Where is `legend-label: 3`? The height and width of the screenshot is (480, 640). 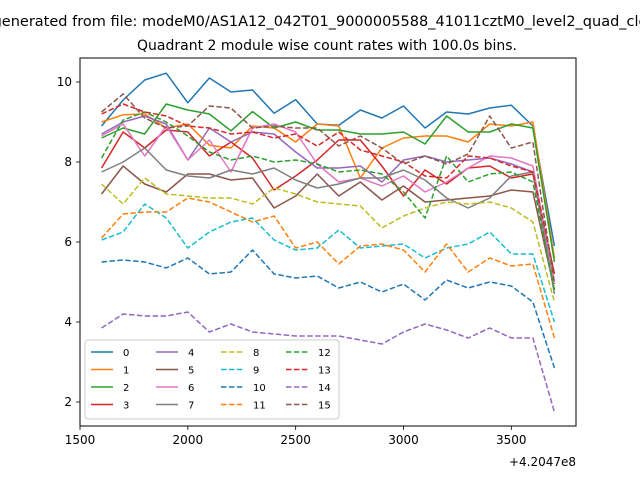
legend-label: 3 is located at coordinates (126, 406).